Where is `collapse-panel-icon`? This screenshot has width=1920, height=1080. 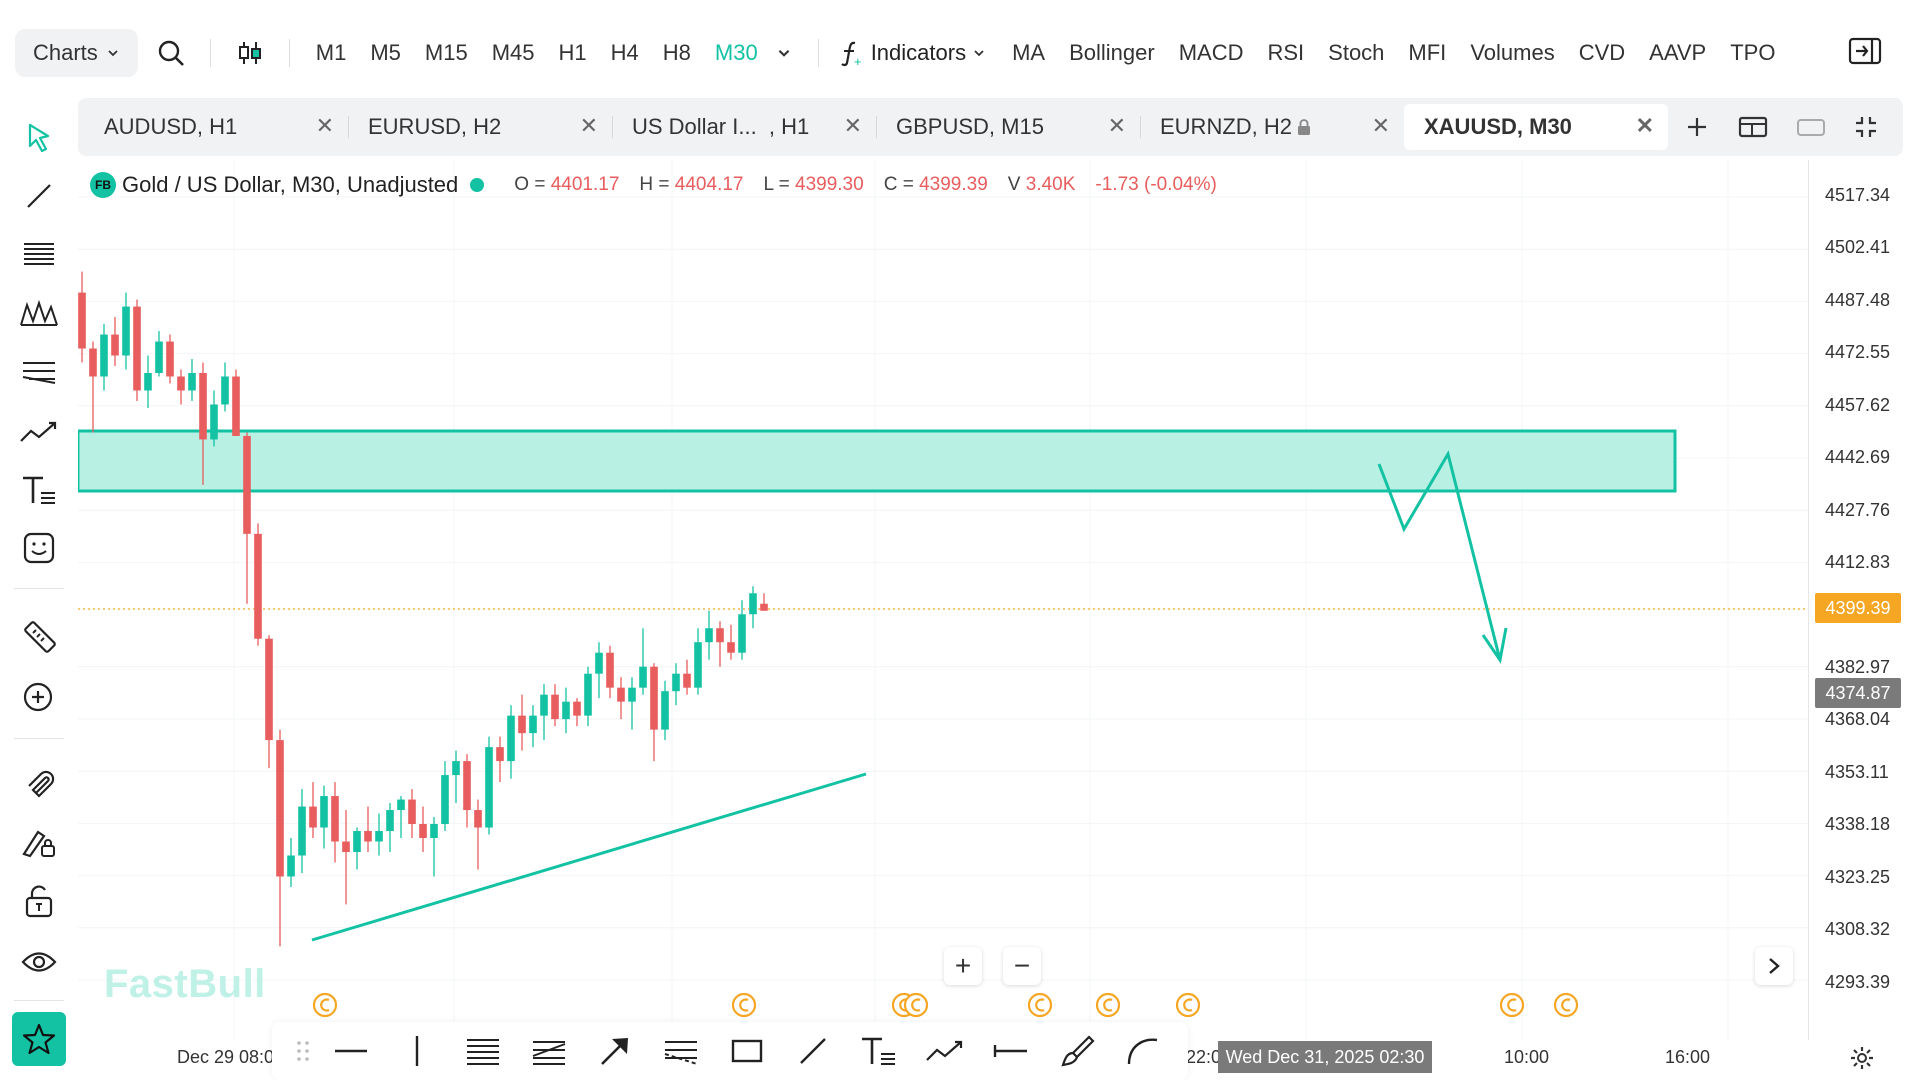
collapse-panel-icon is located at coordinates (1865, 54).